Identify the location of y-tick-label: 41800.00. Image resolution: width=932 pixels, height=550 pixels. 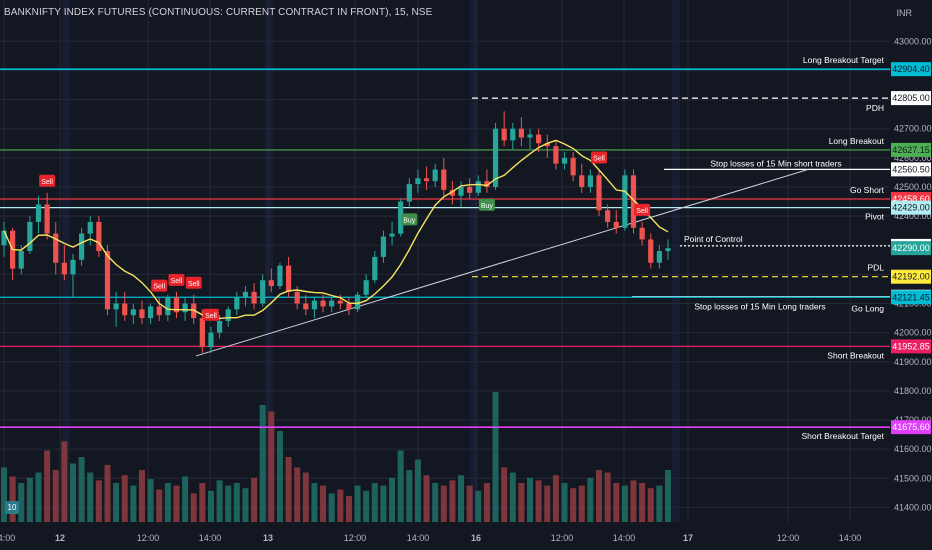
(913, 391).